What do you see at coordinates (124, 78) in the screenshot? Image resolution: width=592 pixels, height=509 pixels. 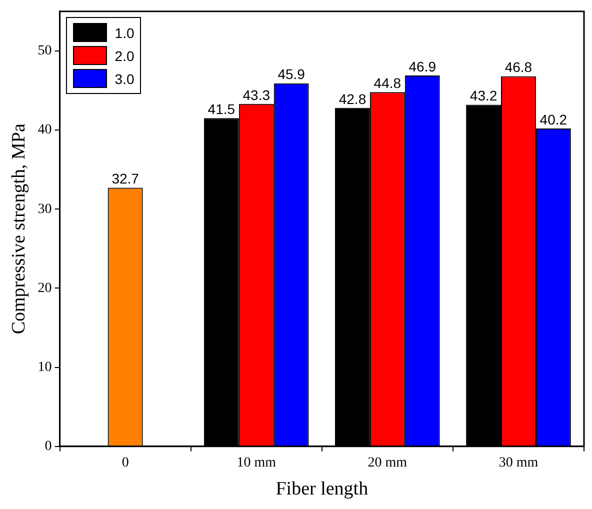 I see `legend-label: 3.0` at bounding box center [124, 78].